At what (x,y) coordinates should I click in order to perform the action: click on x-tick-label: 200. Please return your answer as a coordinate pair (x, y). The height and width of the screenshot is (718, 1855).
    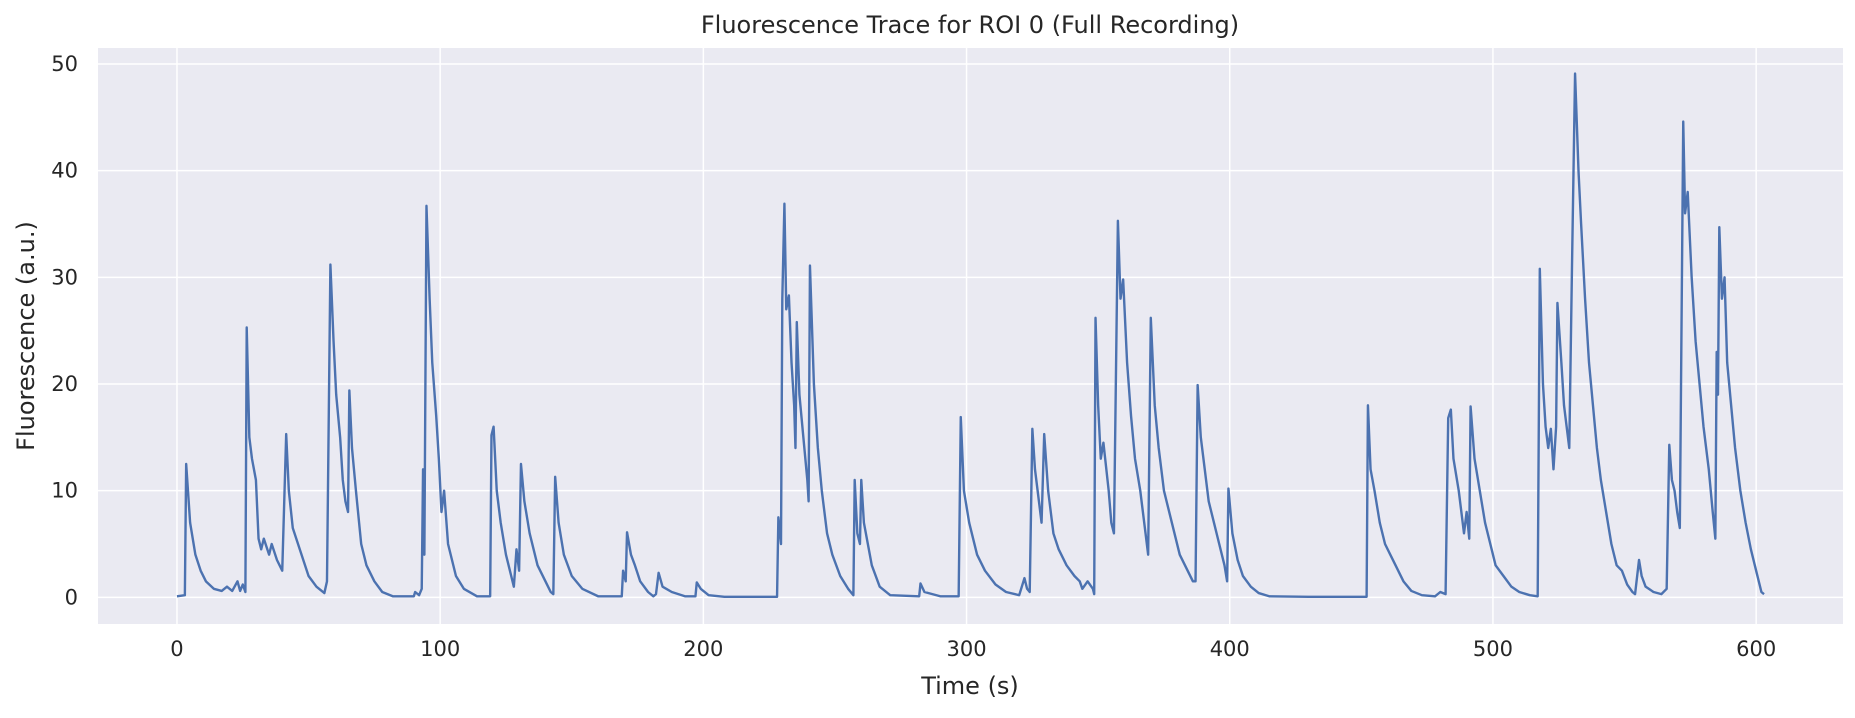
    Looking at the image, I should click on (703, 649).